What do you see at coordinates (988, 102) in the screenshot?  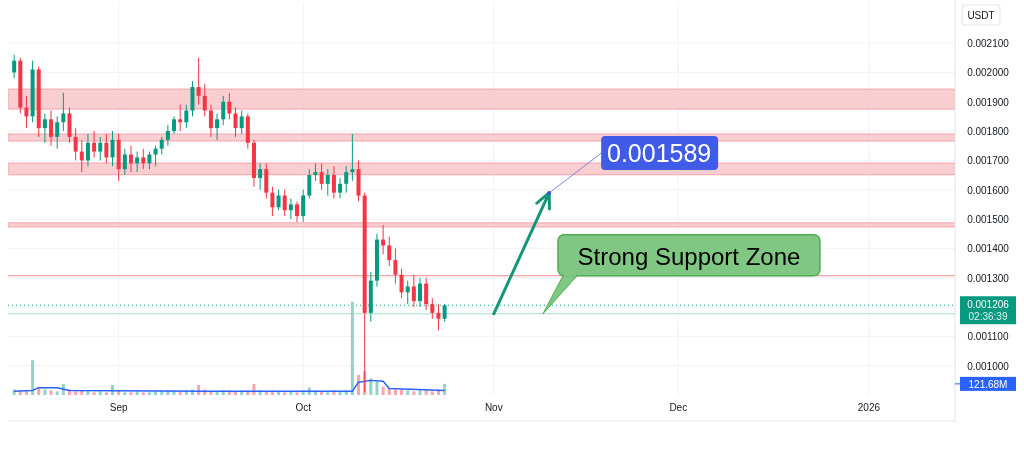 I see `y-tick-label: 0.001900` at bounding box center [988, 102].